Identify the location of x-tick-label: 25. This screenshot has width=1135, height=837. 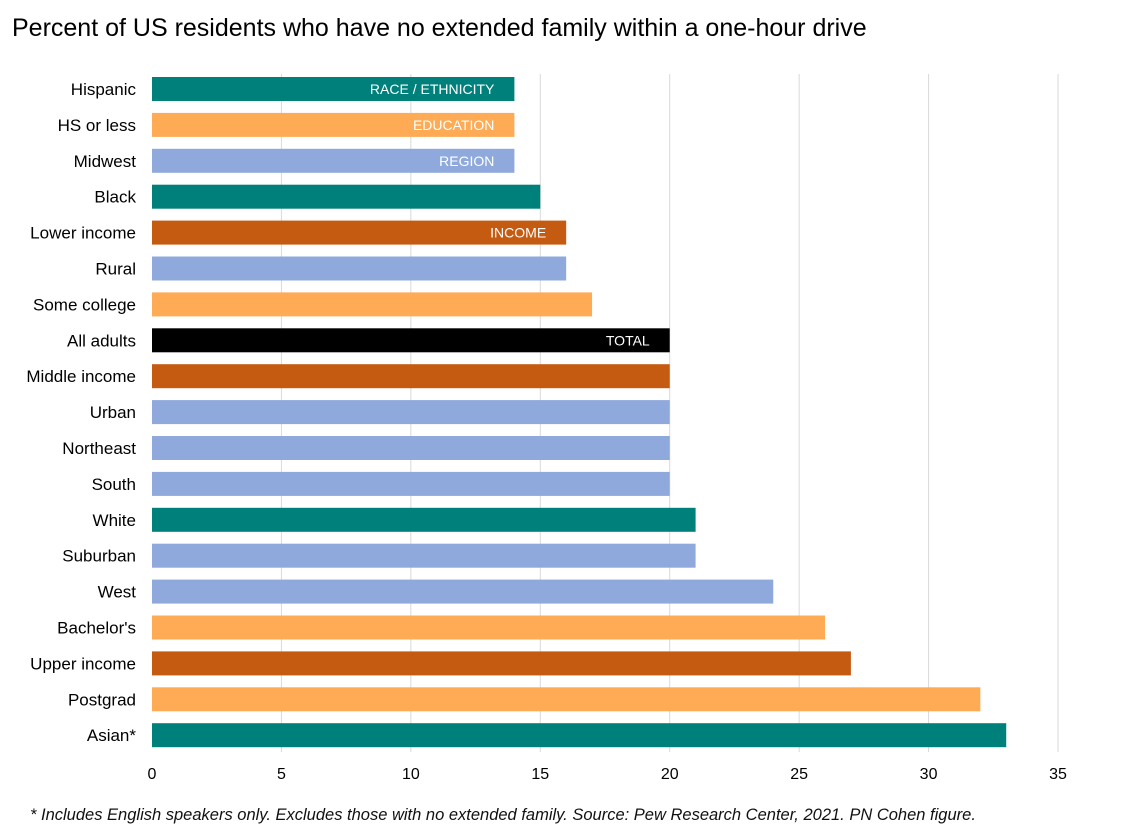
(799, 774).